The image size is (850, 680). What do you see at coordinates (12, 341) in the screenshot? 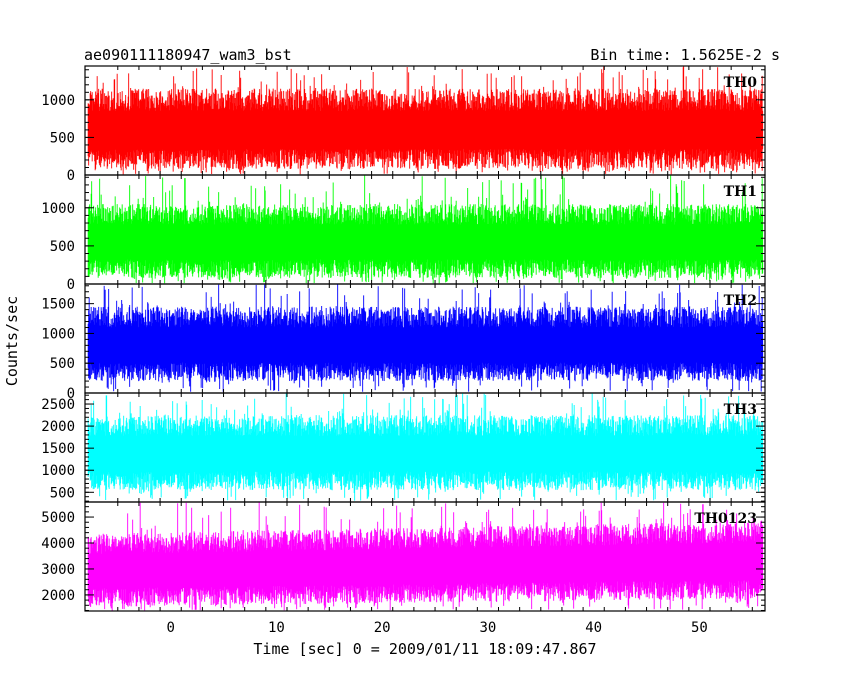
I see `y-axis-label: Counts/sec` at bounding box center [12, 341].